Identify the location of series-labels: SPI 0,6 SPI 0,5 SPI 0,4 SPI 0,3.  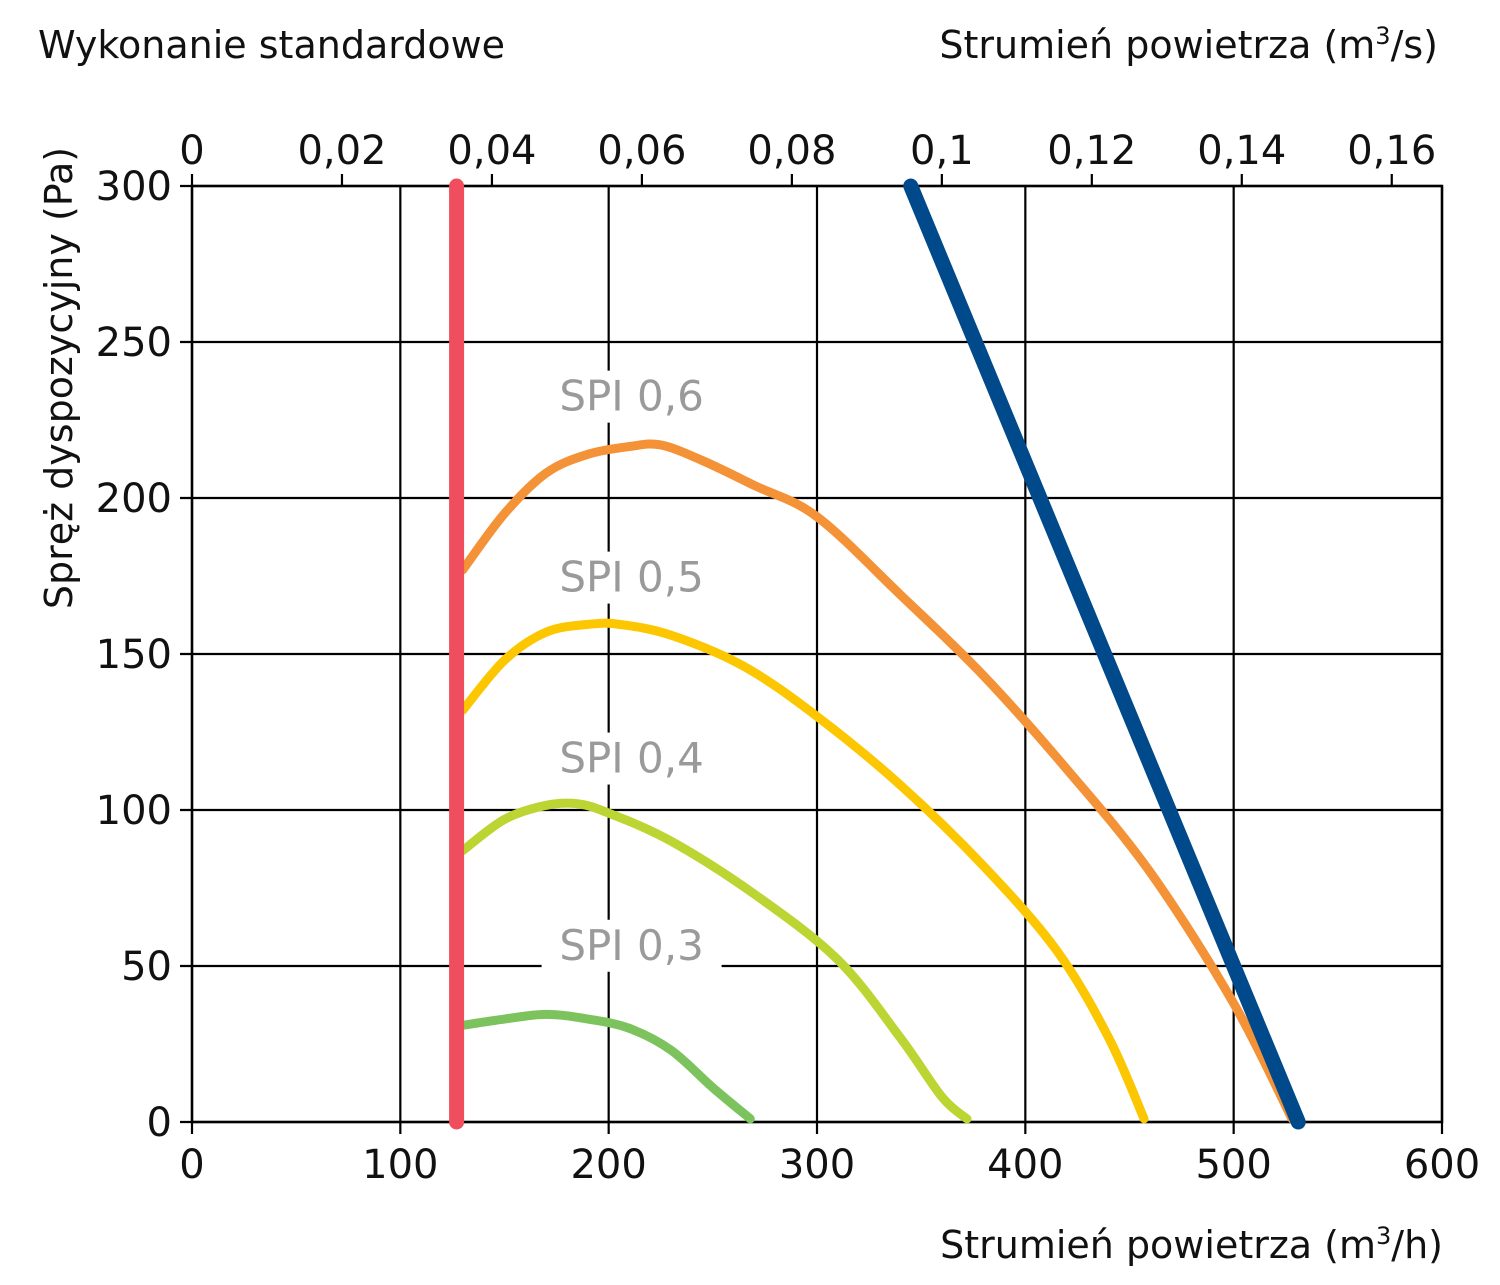
(631, 671).